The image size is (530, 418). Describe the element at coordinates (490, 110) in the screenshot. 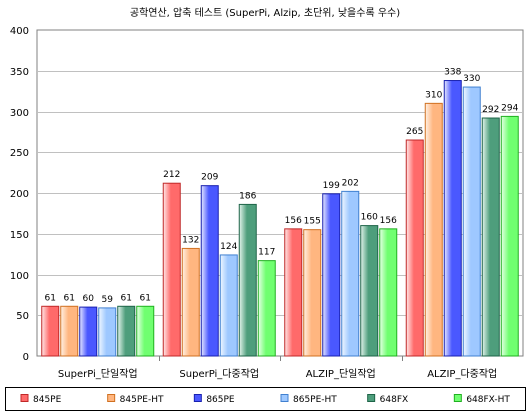

I see `data-label: 292` at that location.